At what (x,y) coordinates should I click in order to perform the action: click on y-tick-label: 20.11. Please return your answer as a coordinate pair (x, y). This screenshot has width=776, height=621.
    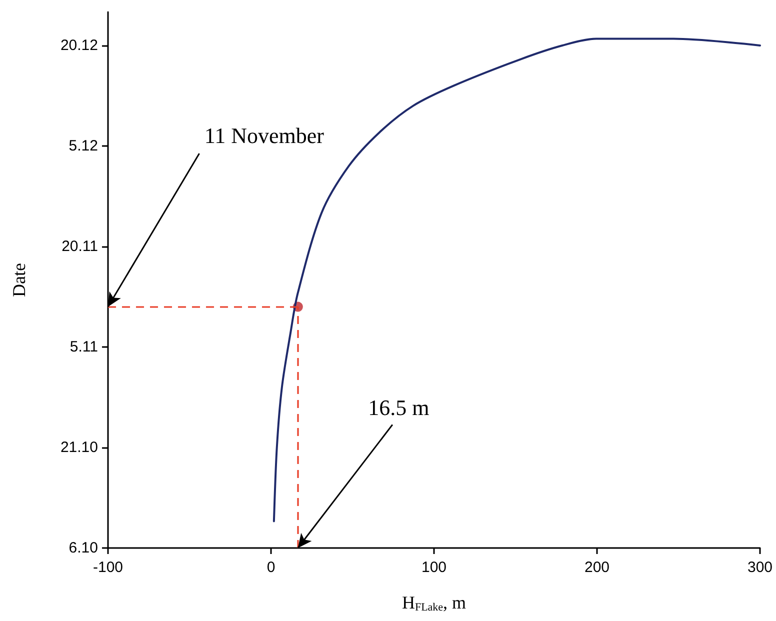
    Looking at the image, I should click on (80, 246).